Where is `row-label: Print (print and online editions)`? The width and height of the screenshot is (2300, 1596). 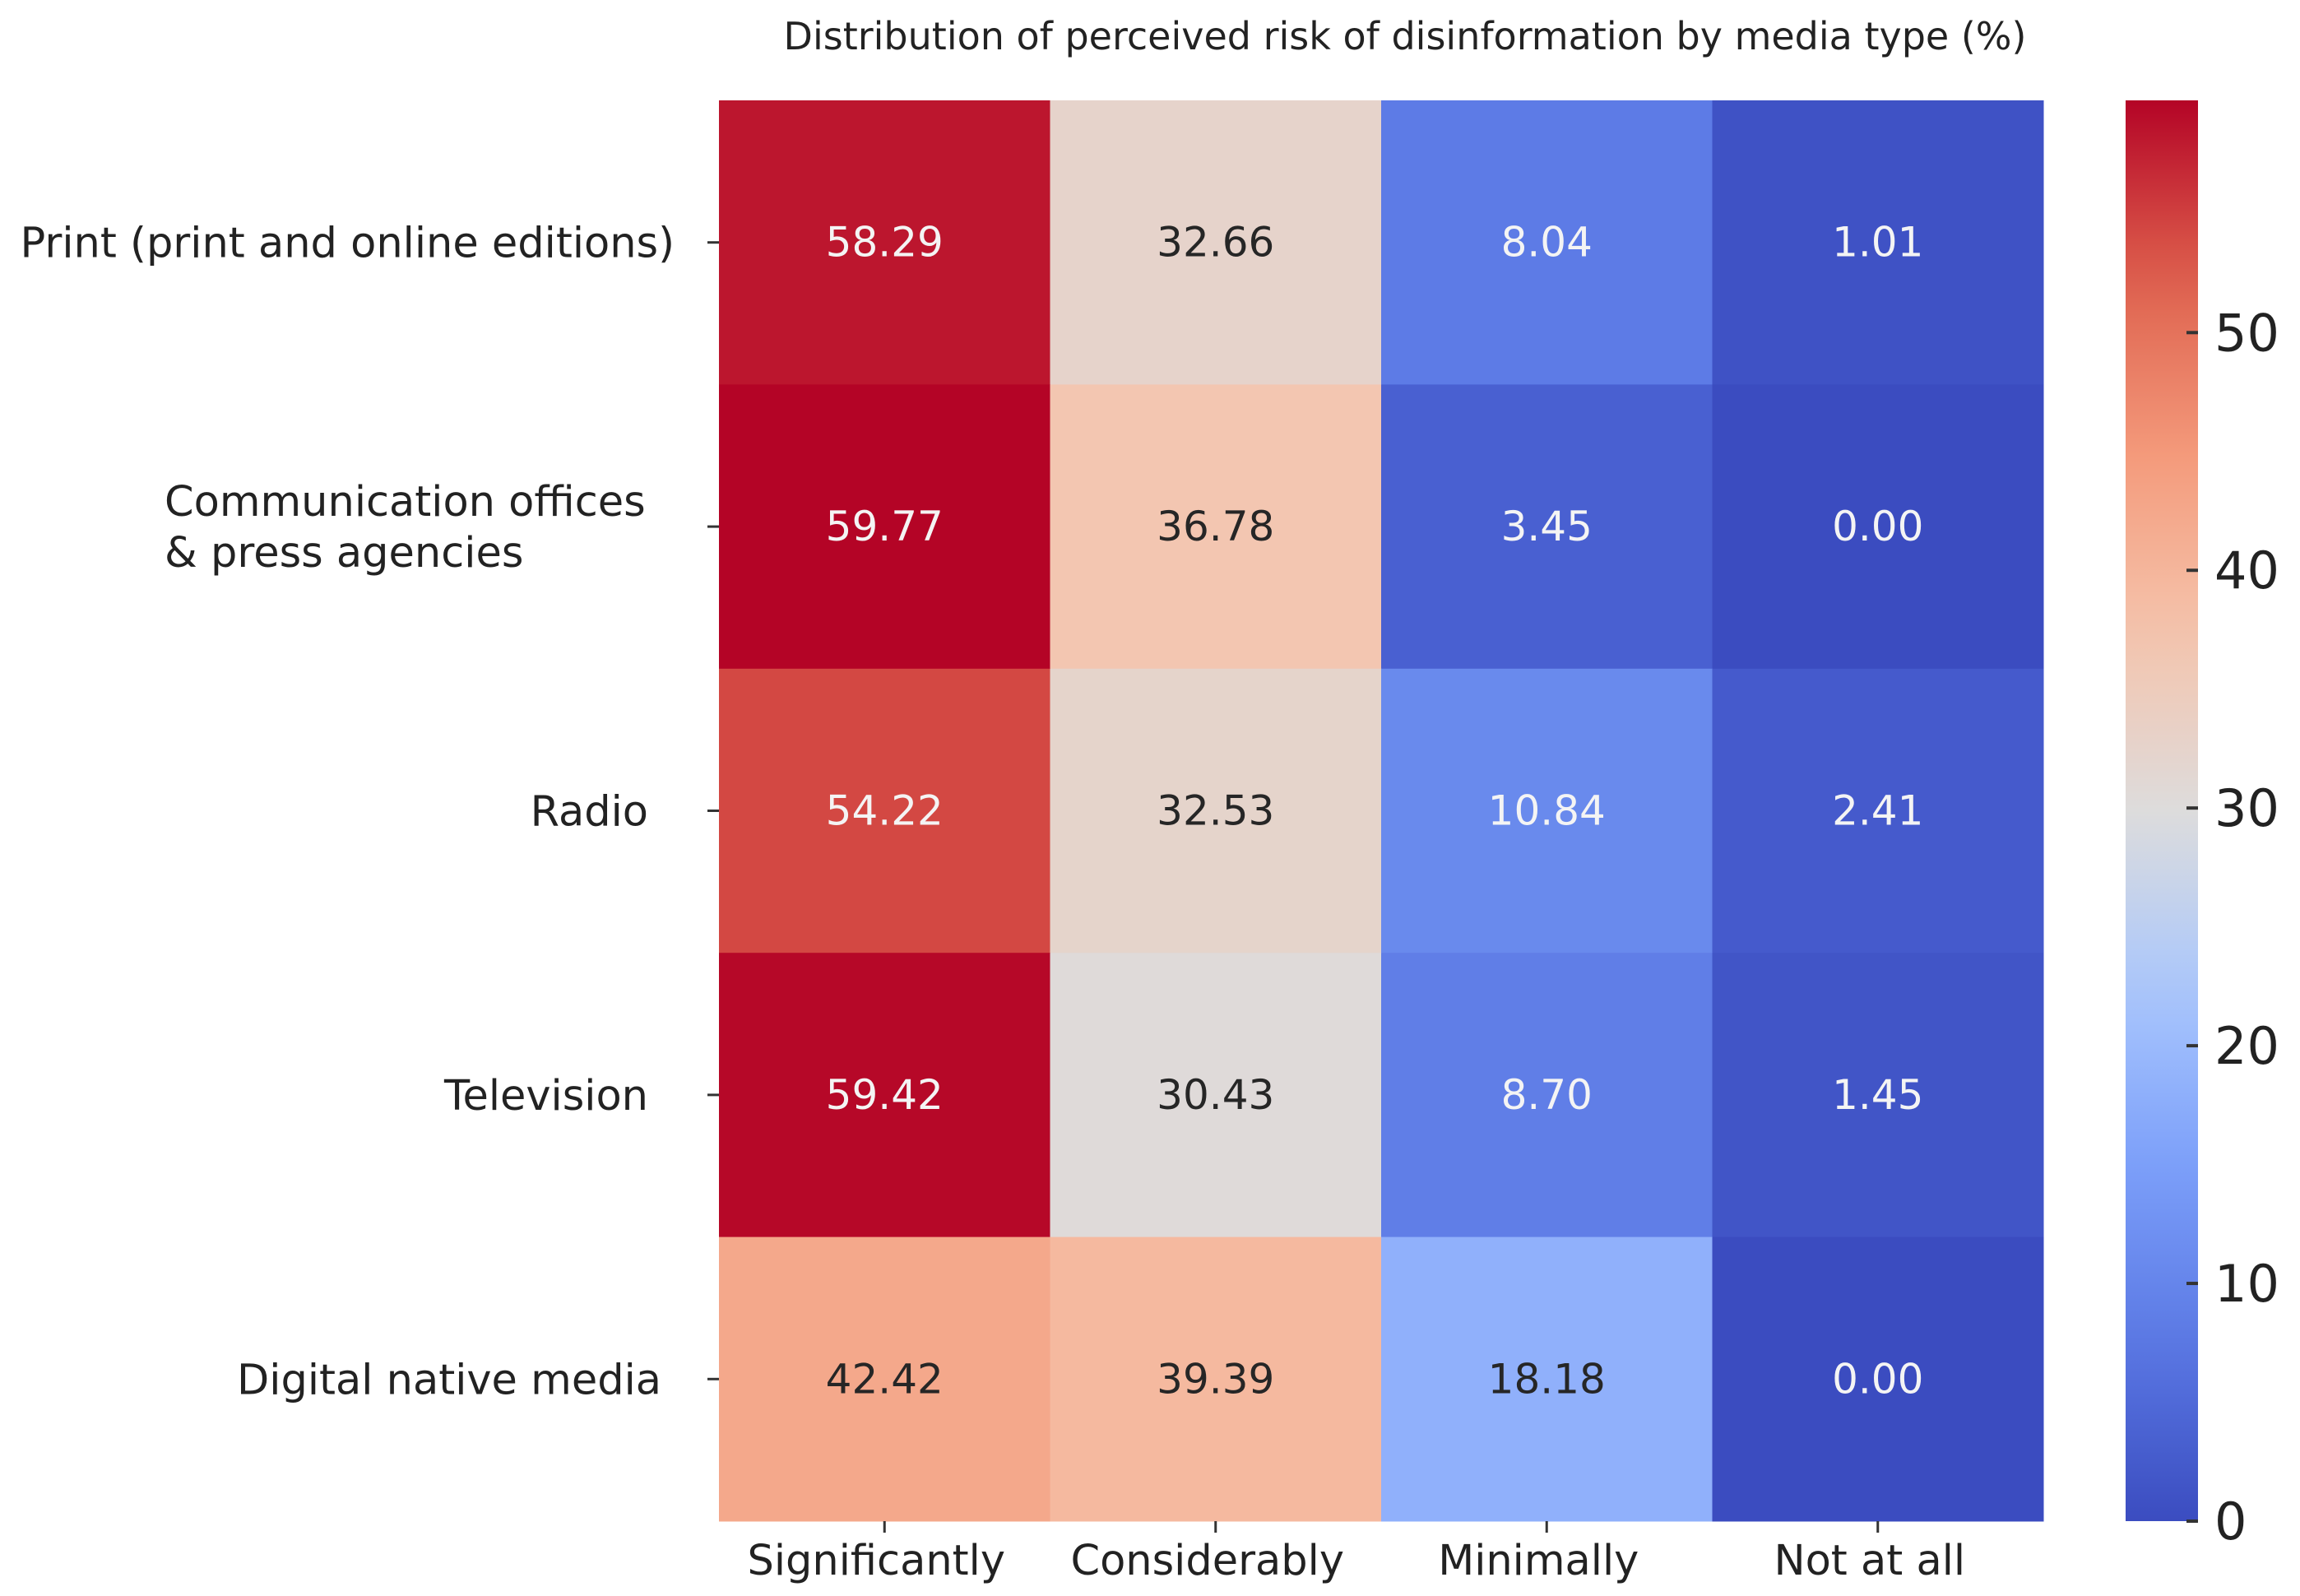 row-label: Print (print and online editions) is located at coordinates (348, 244).